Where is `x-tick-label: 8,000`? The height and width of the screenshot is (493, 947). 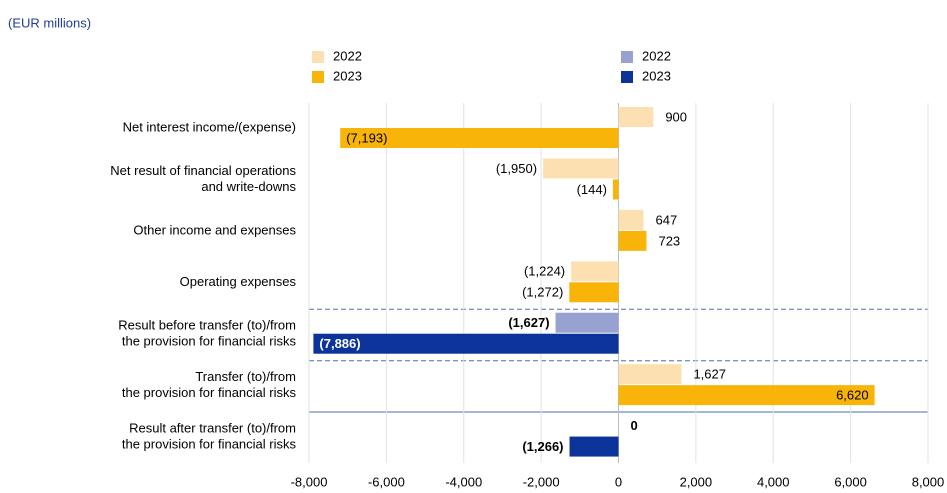
x-tick-label: 8,000 is located at coordinates (928, 481).